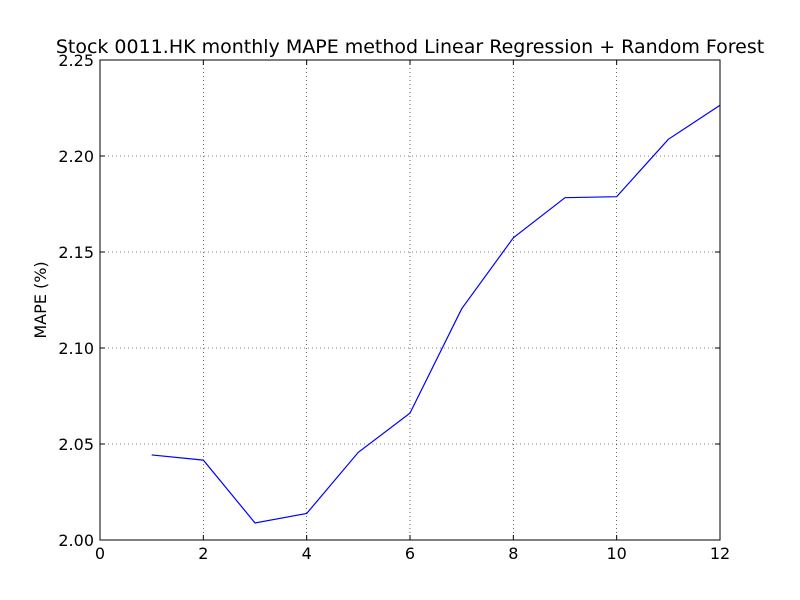 The height and width of the screenshot is (600, 800). I want to click on x-tick-label: 2, so click(203, 553).